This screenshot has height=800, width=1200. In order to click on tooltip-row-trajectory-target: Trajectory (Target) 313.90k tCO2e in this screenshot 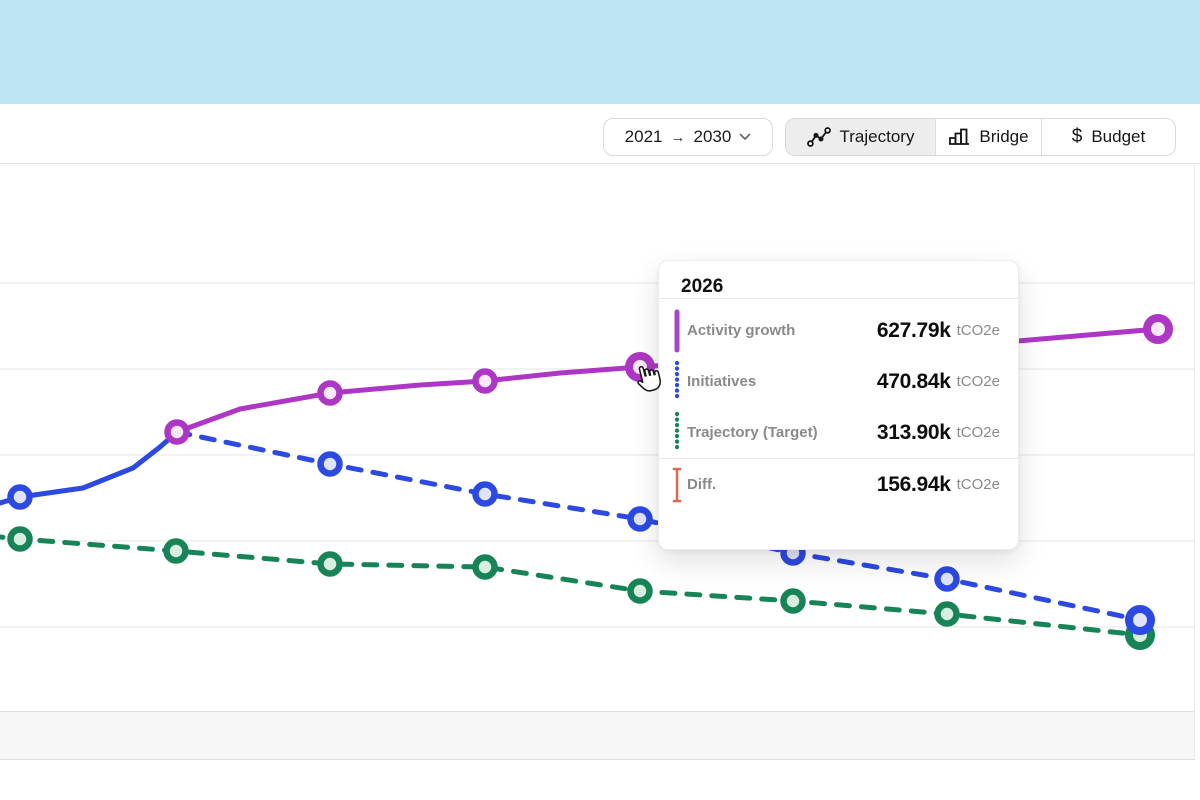, I will do `click(835, 432)`.